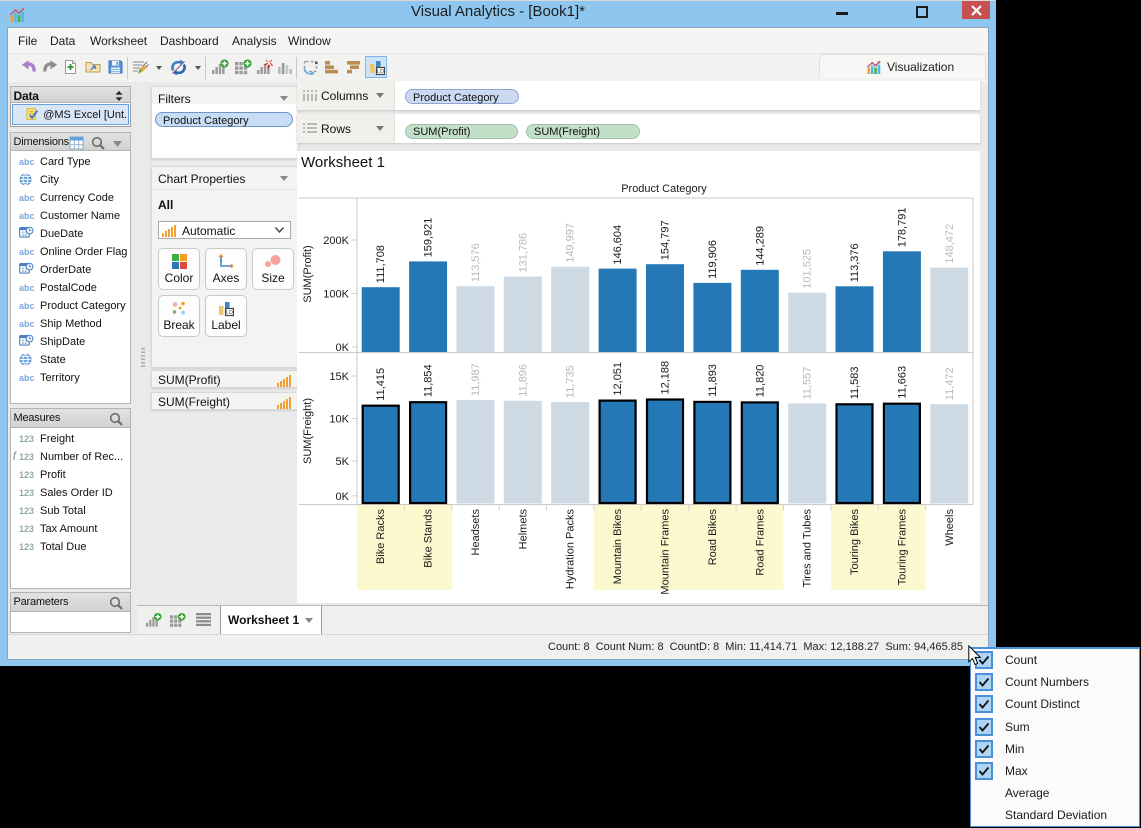 The height and width of the screenshot is (828, 1141). What do you see at coordinates (476, 532) in the screenshot?
I see `svg-text: Headsets` at bounding box center [476, 532].